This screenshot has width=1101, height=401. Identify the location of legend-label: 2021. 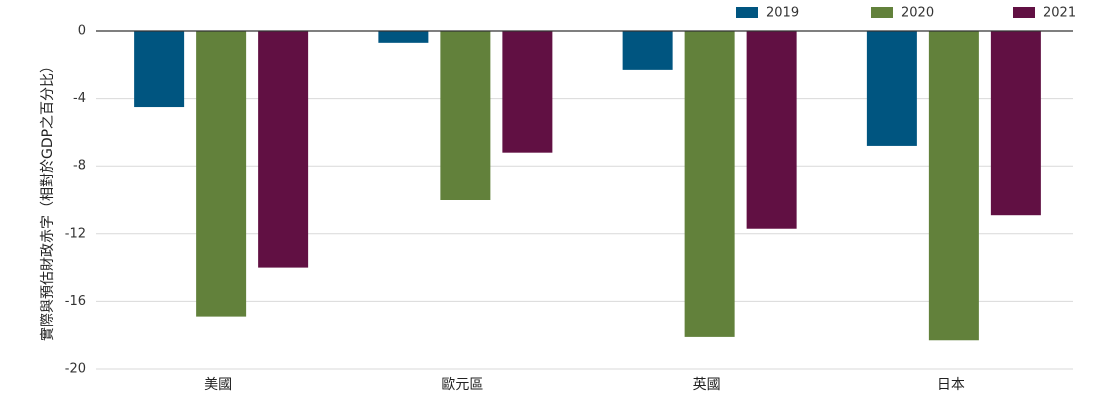
(1059, 13).